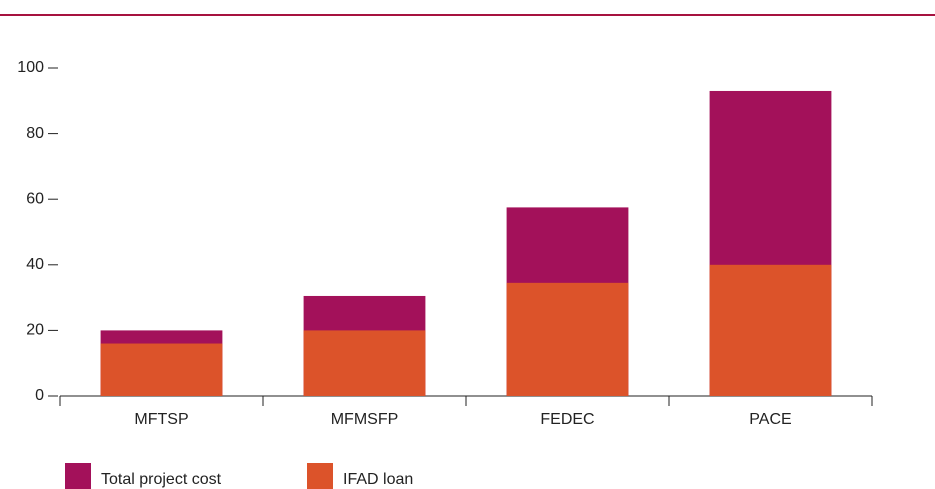  What do you see at coordinates (365, 419) in the screenshot?
I see `x-tick-label: MFMSFP` at bounding box center [365, 419].